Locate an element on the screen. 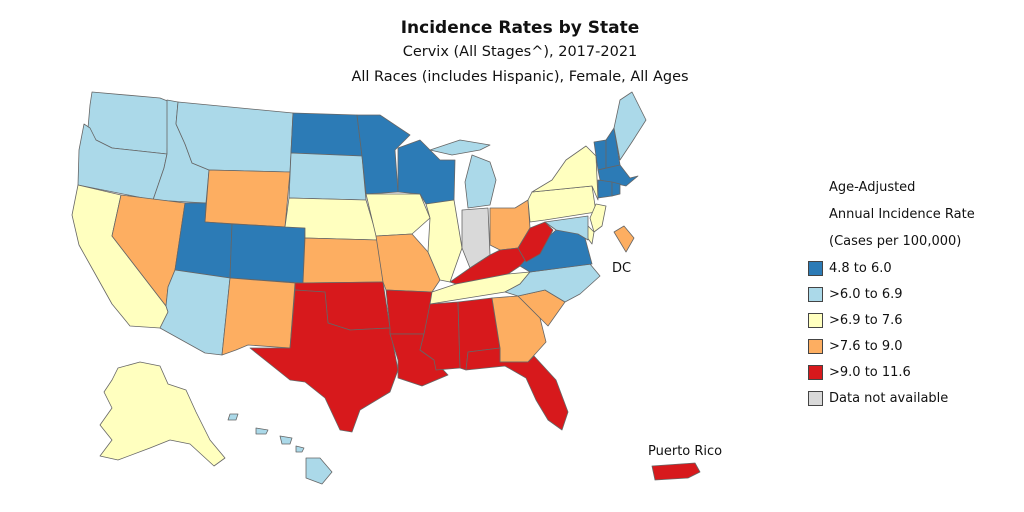 The height and width of the screenshot is (512, 1024). state-TX is located at coordinates (324, 361).